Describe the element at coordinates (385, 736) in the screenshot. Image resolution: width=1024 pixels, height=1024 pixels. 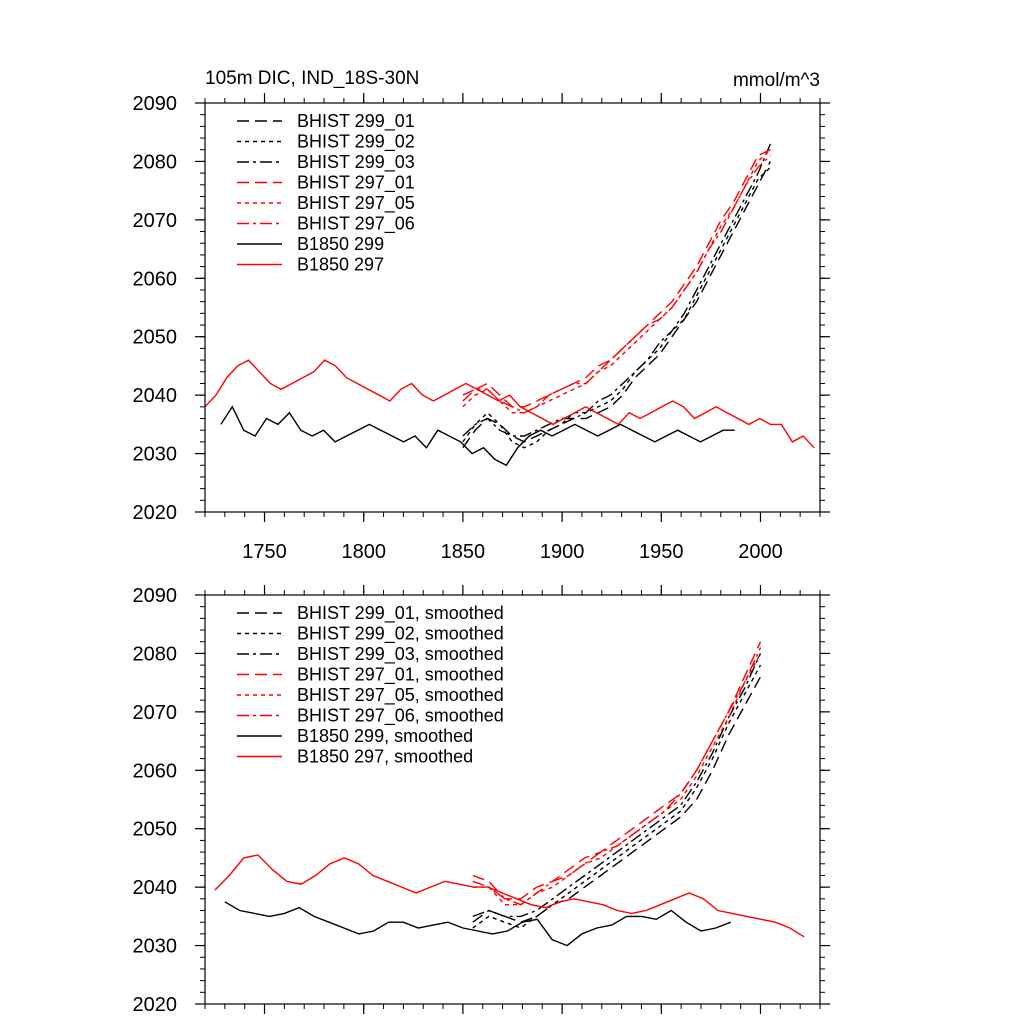
I see `legend-label: B1850 299, smoothed` at that location.